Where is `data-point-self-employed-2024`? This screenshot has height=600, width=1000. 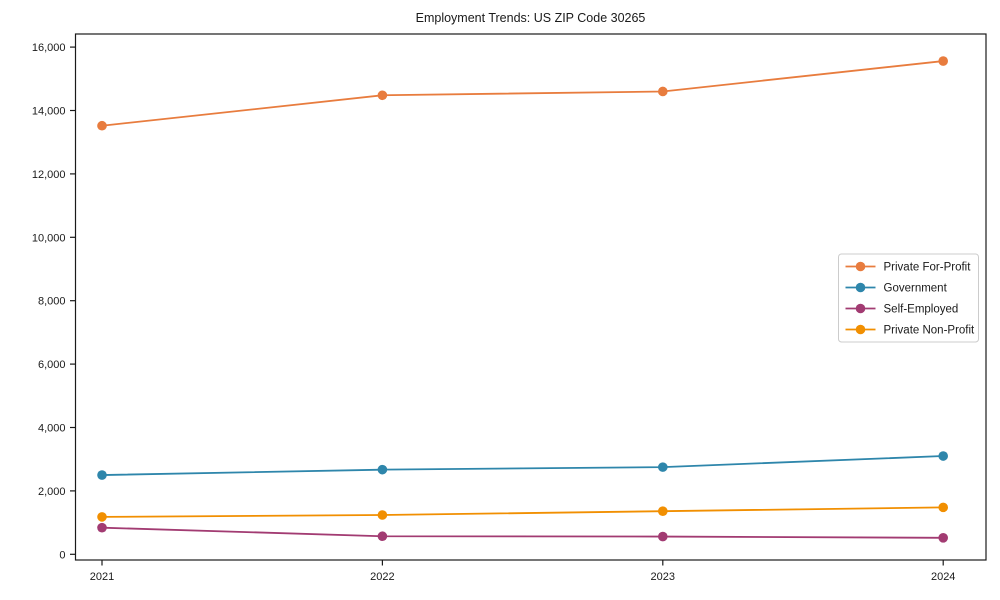 data-point-self-employed-2024 is located at coordinates (943, 538).